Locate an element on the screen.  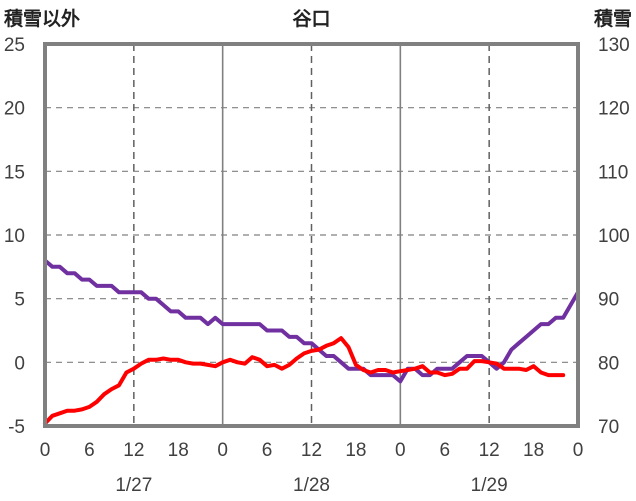
right-tick-label: 120 is located at coordinates (614, 109).